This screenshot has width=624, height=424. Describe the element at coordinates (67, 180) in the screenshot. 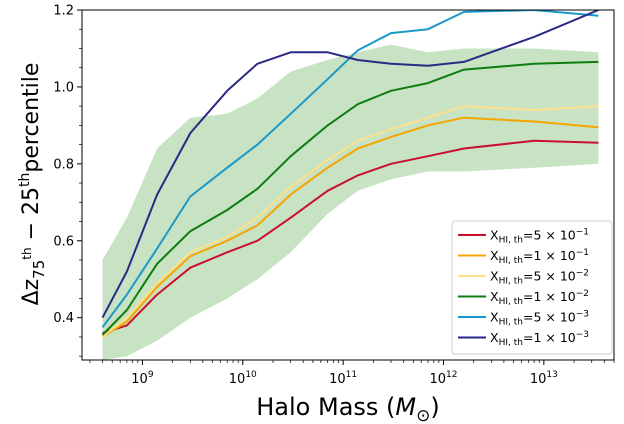

I see `y-axis: 0.4 0.6 0.8 1.0 1.2` at that location.